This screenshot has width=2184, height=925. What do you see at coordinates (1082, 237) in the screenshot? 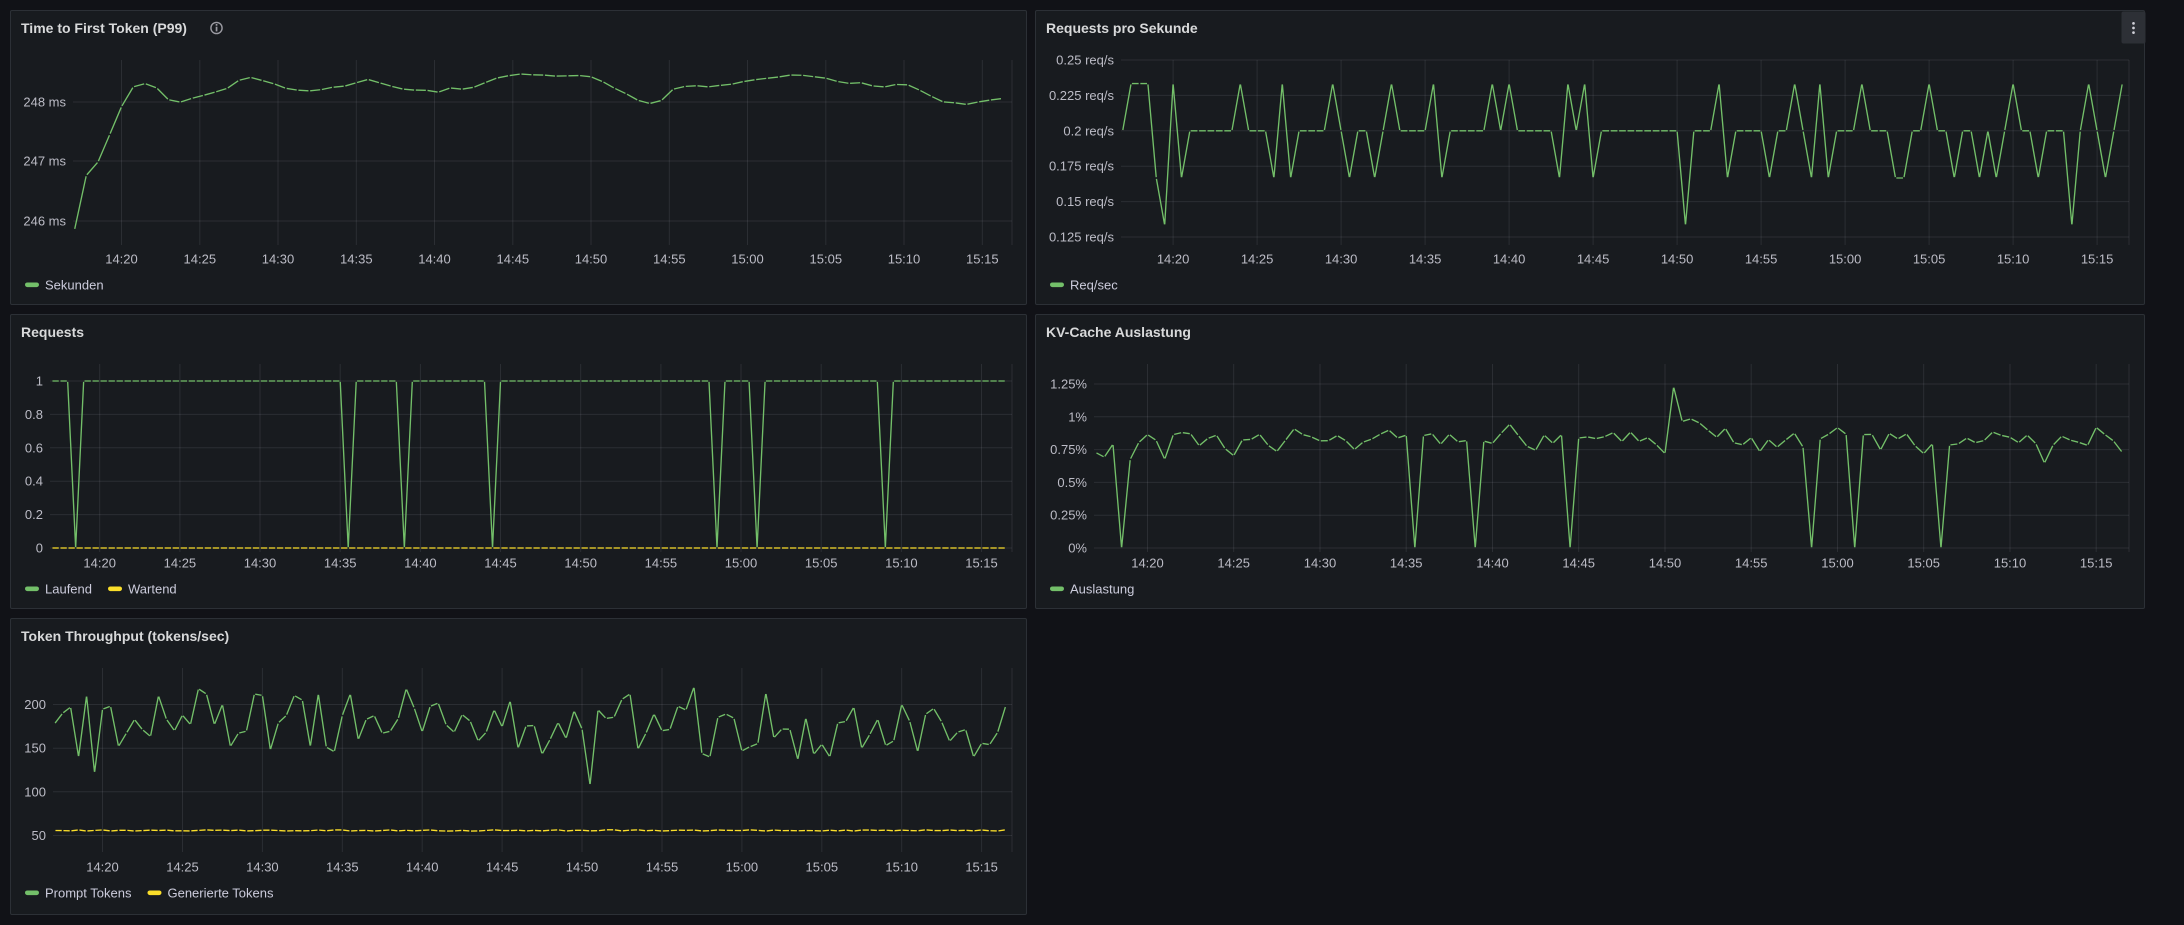
I see `svg-text: 0.125 req/s` at bounding box center [1082, 237].